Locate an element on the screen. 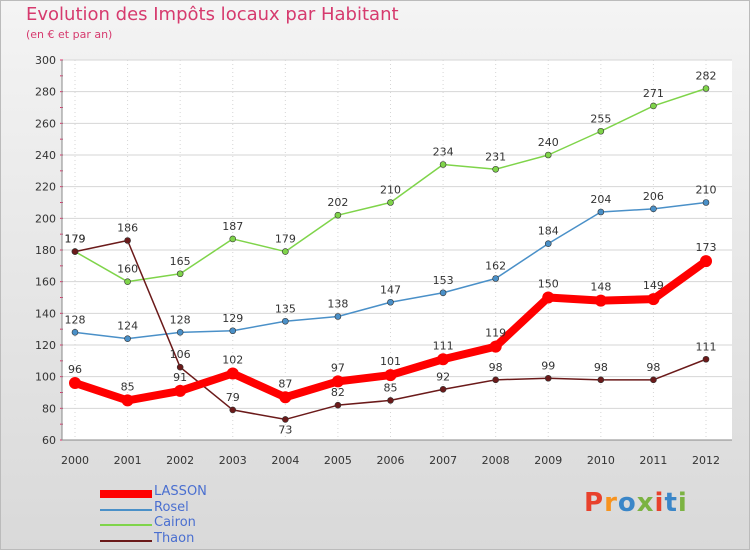  logo-letter: r is located at coordinates (611, 503).